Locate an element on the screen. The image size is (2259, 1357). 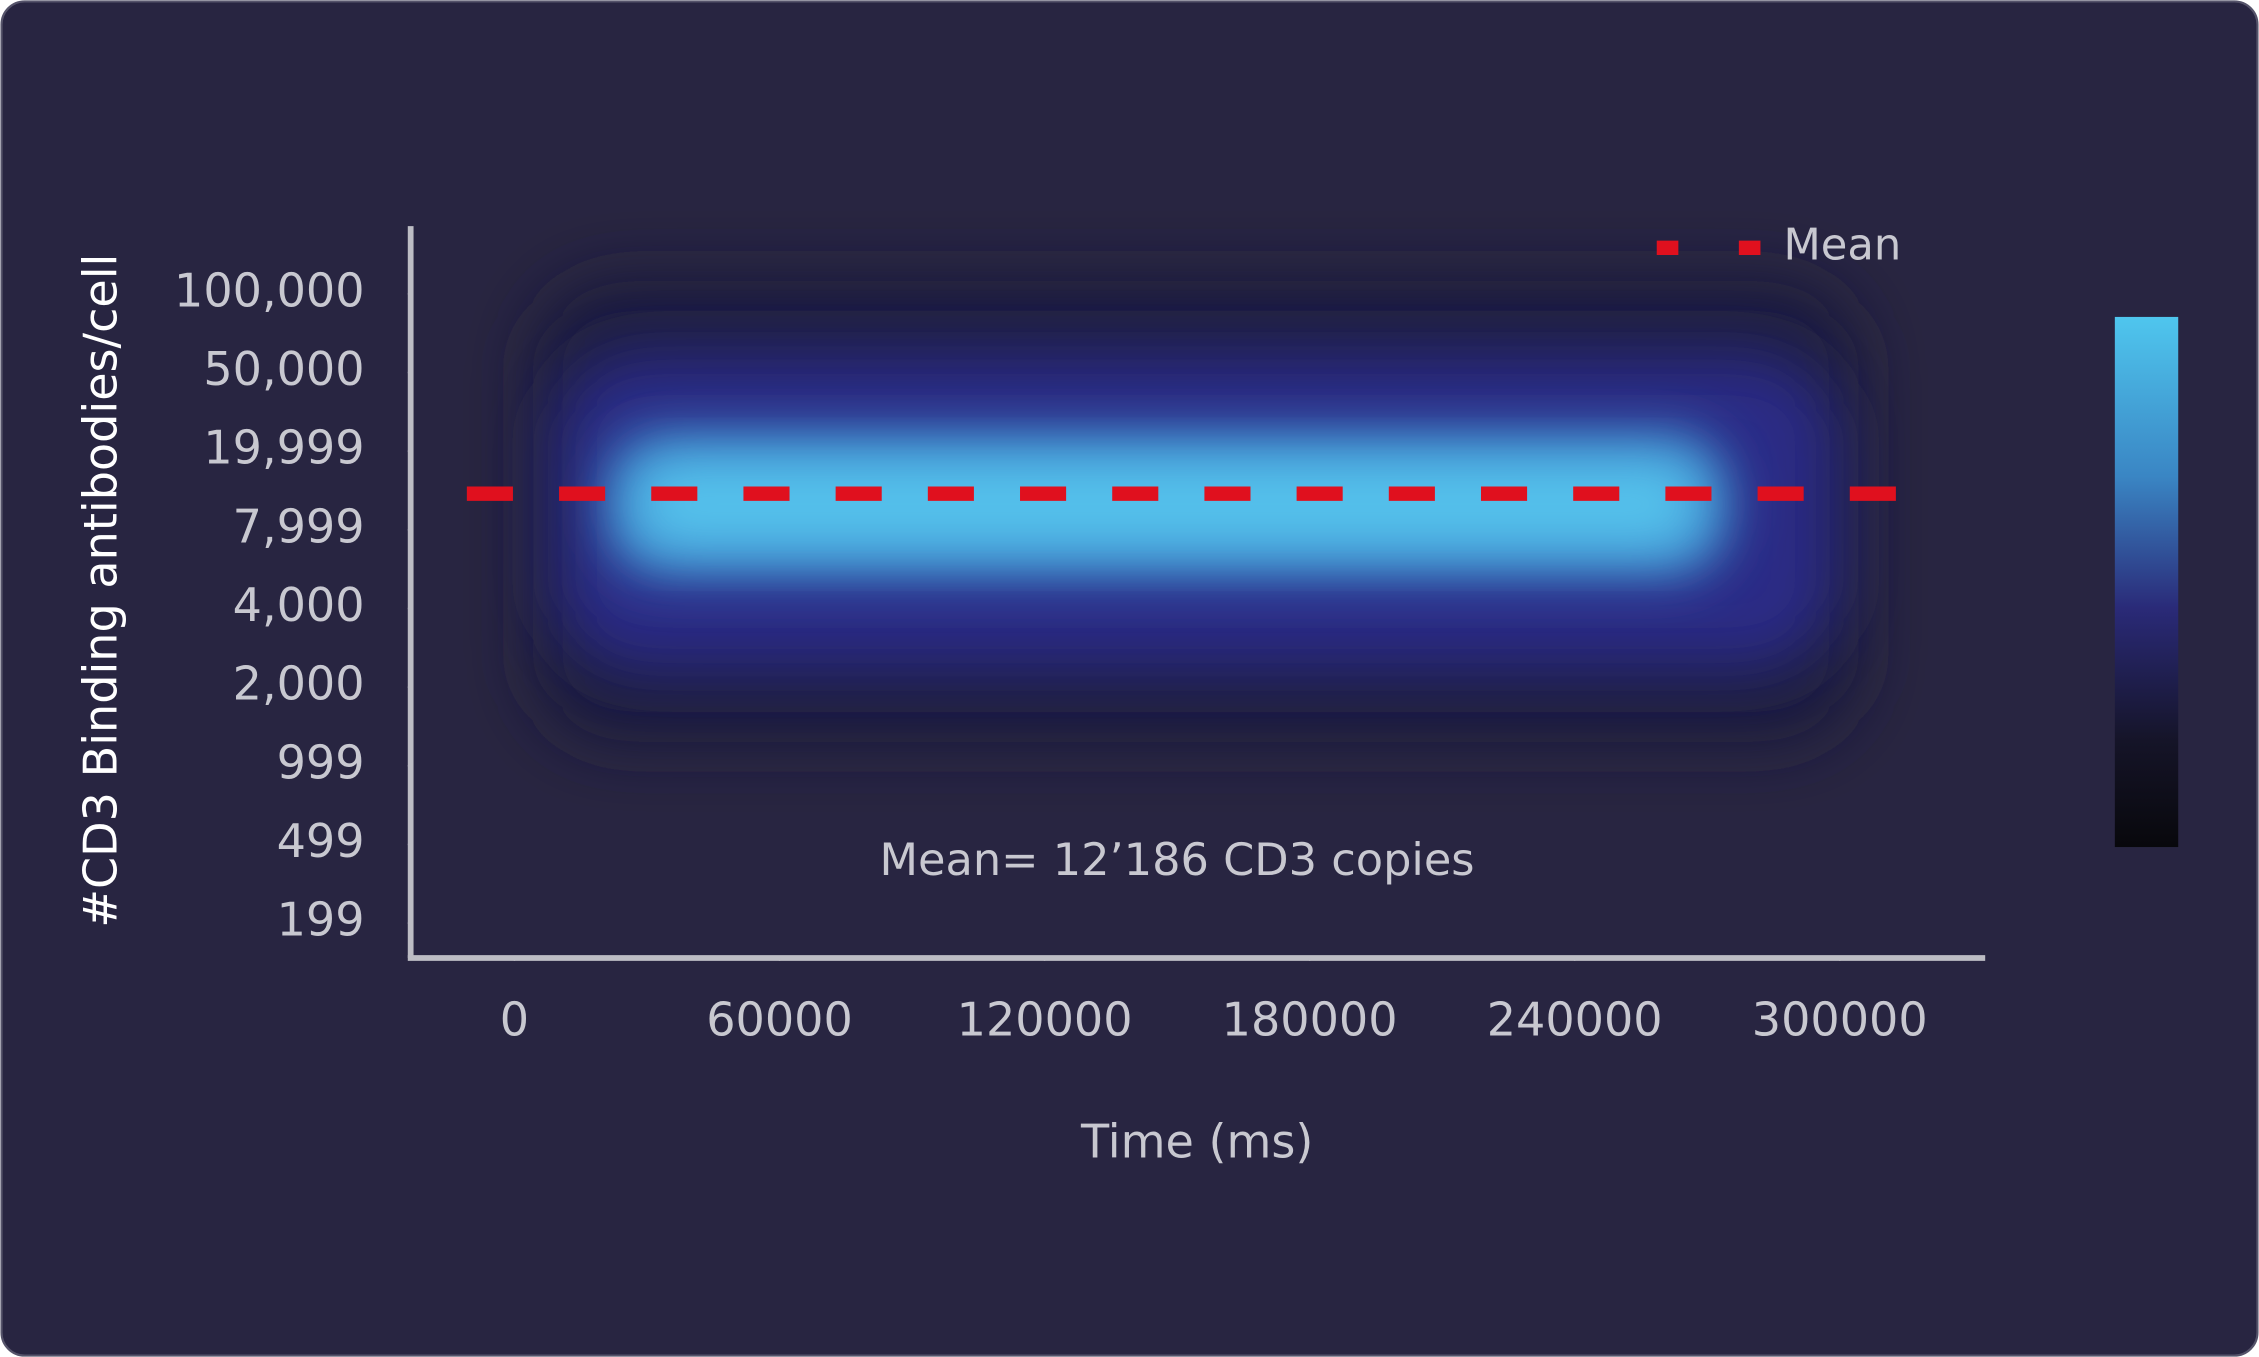
y-tick-label: 499 is located at coordinates (321, 841).